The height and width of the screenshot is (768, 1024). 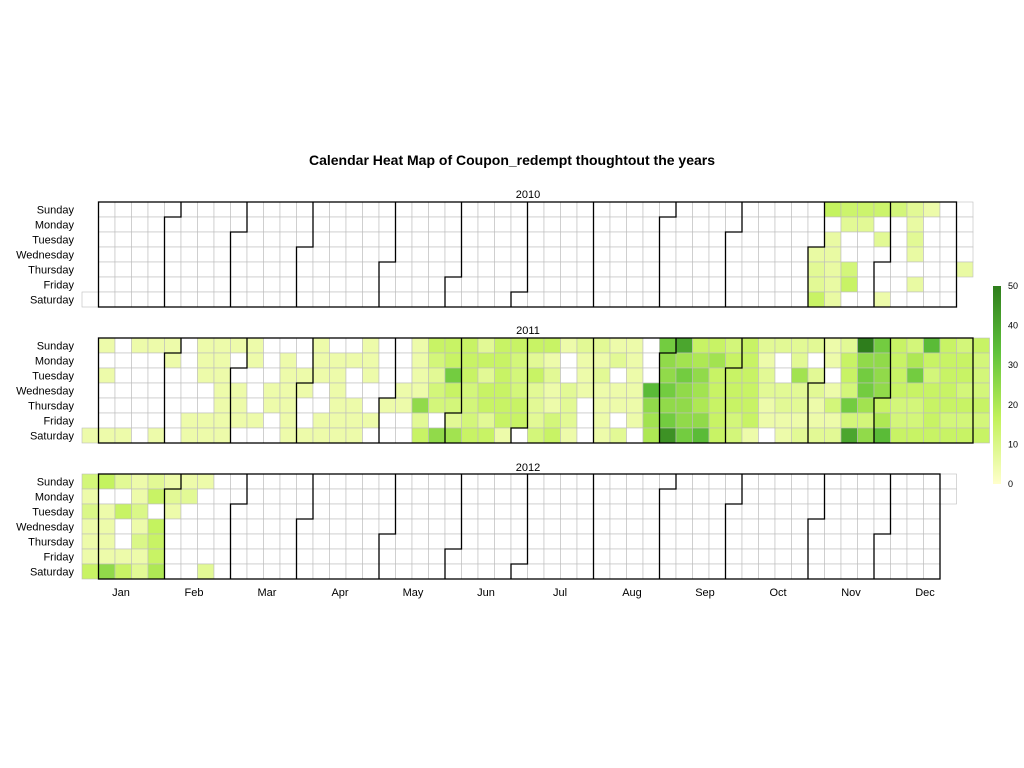 I want to click on weekday-label: Tuesday, so click(x=53, y=377).